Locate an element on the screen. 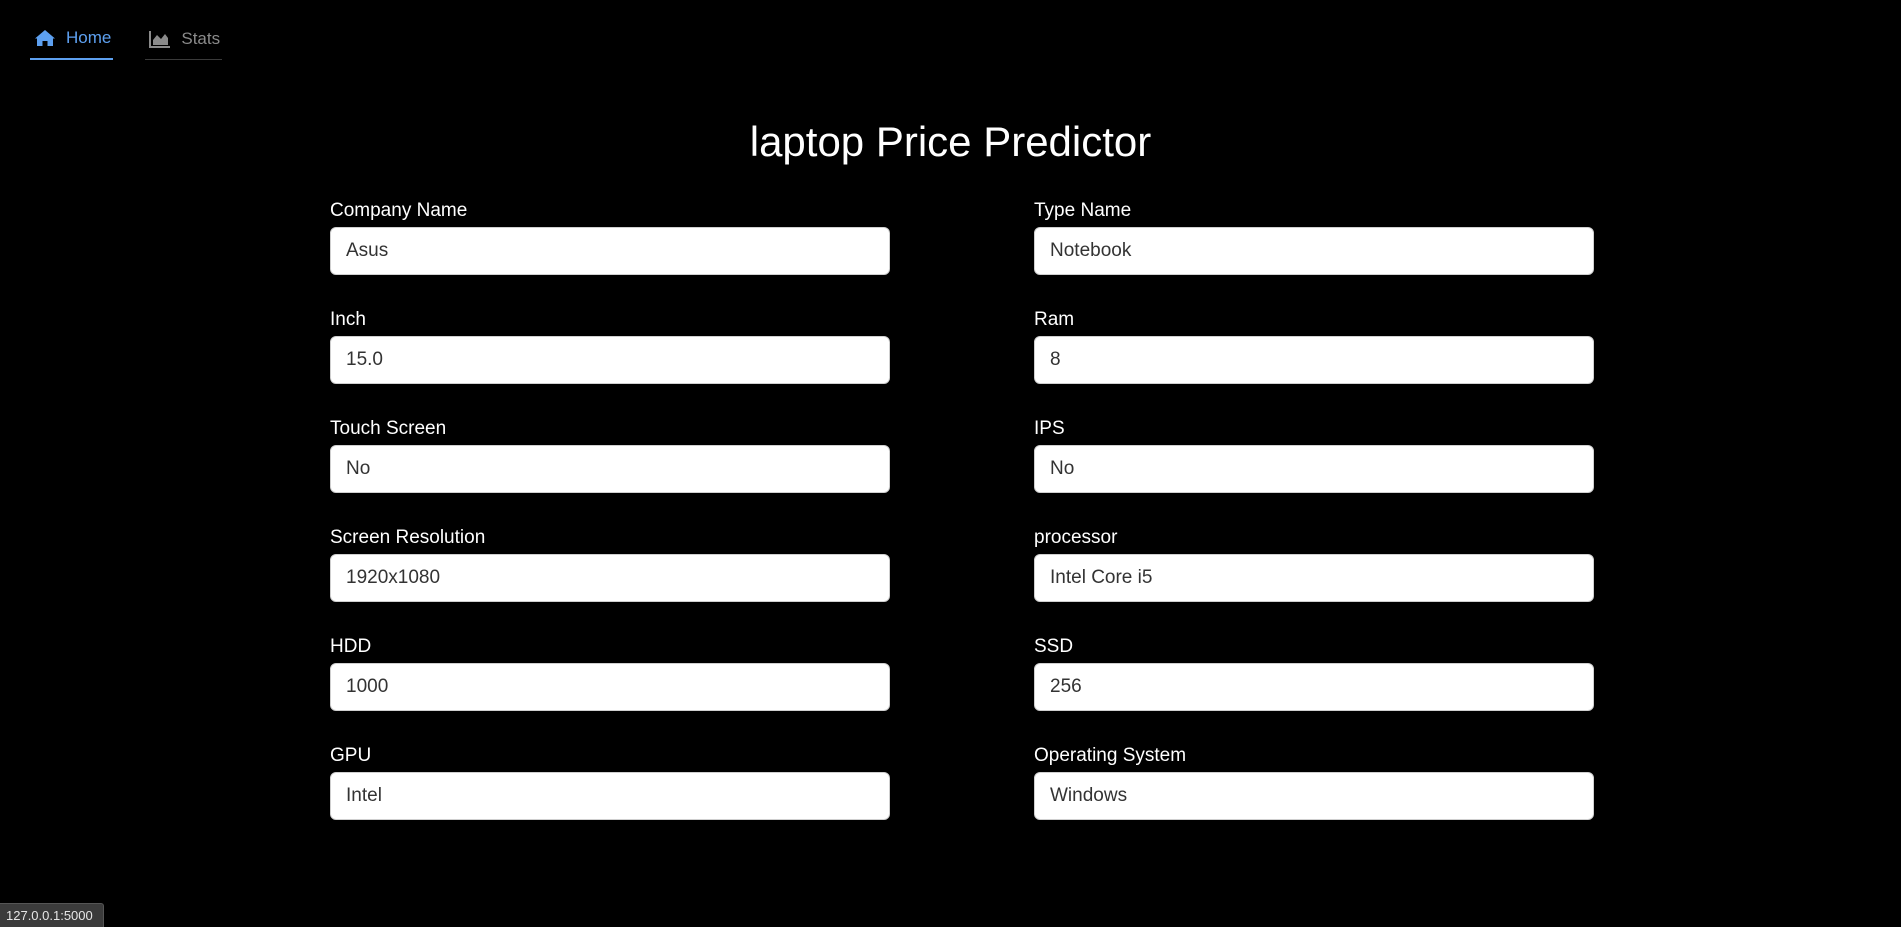 The width and height of the screenshot is (1901, 927). ips-input is located at coordinates (1314, 469).